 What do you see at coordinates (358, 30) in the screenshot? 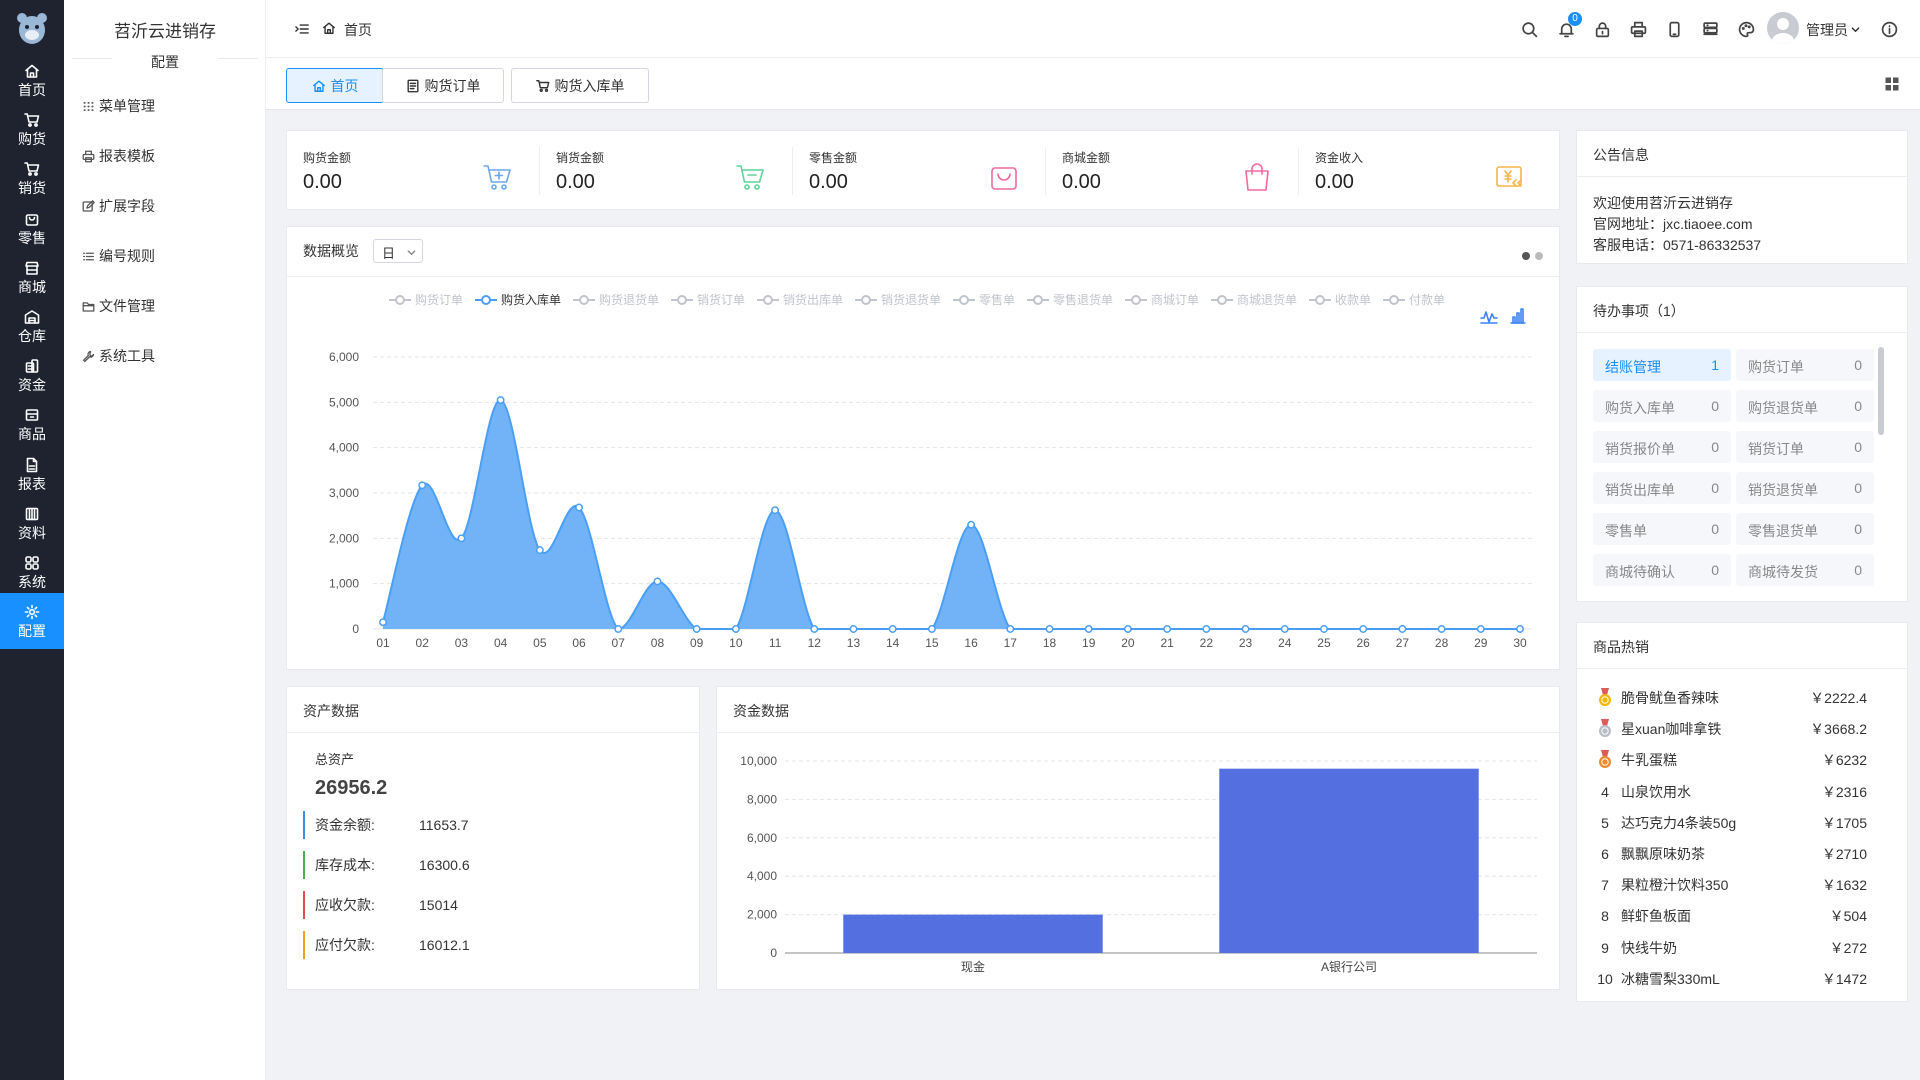
I see `breadcrumb: 首页` at bounding box center [358, 30].